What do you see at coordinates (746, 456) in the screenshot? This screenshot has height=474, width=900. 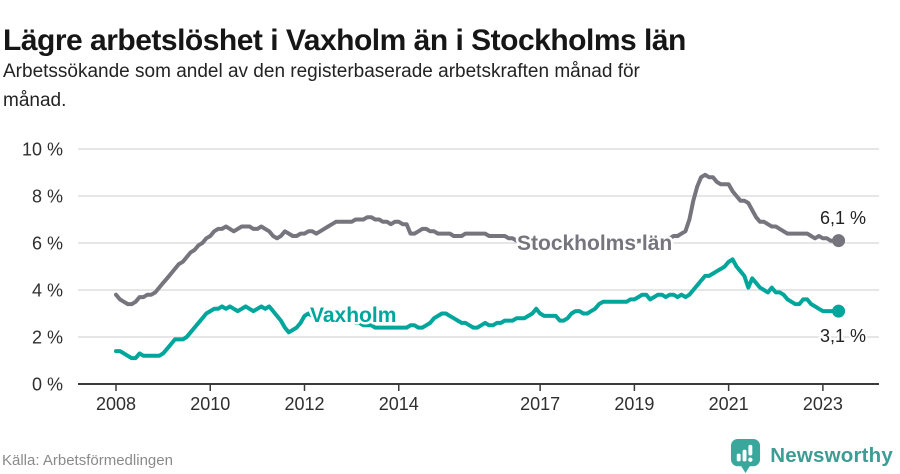 I see `newsworthy-logo-icon` at bounding box center [746, 456].